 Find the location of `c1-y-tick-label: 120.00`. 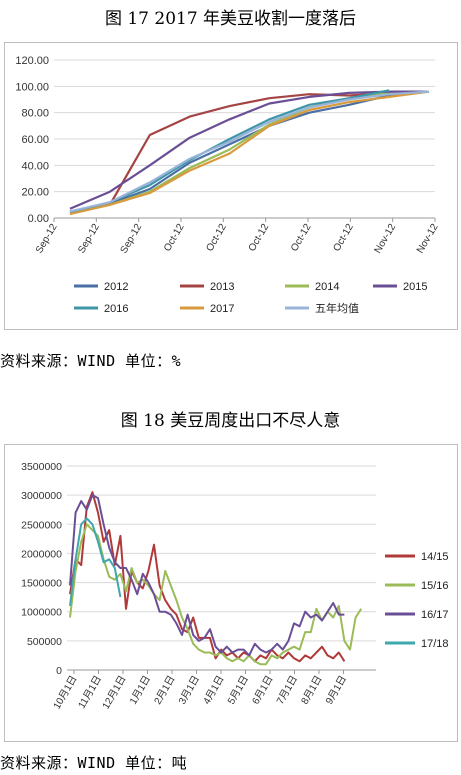

c1-y-tick-label: 120.00 is located at coordinates (32, 61).